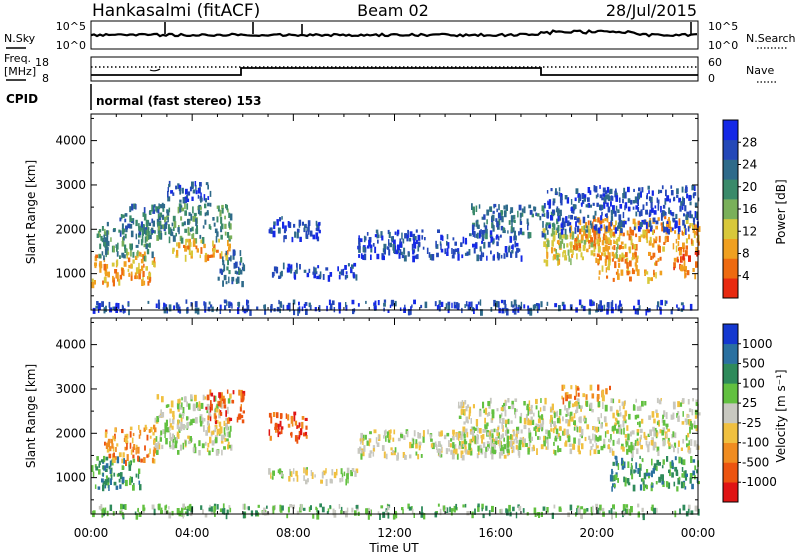 The width and height of the screenshot is (800, 554). Describe the element at coordinates (752, 423) in the screenshot. I see `velocity-colorbar-tick-label: -25` at that location.